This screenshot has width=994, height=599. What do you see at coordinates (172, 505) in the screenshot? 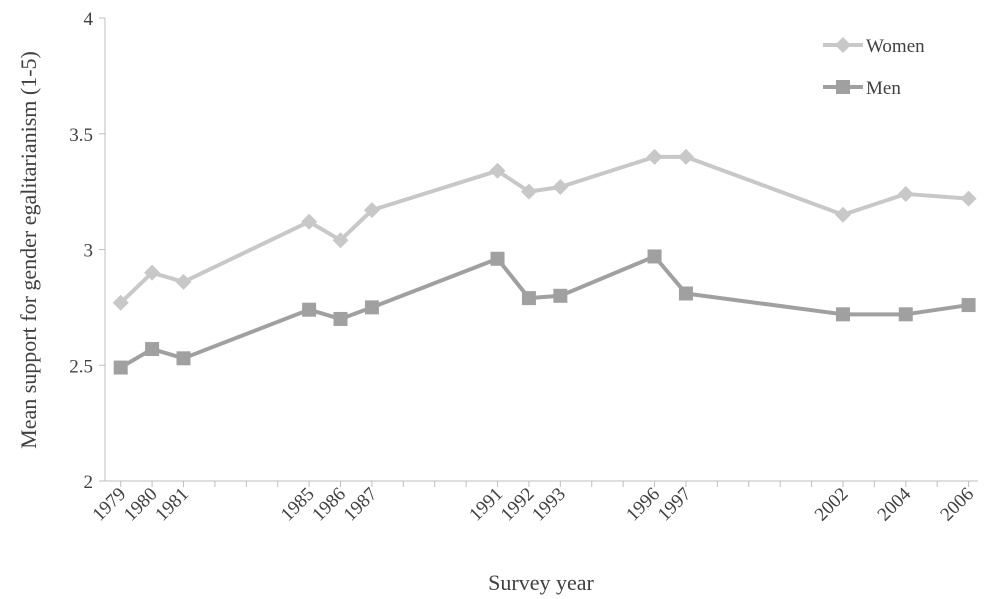
I see `x-tick-label: 1981` at bounding box center [172, 505].